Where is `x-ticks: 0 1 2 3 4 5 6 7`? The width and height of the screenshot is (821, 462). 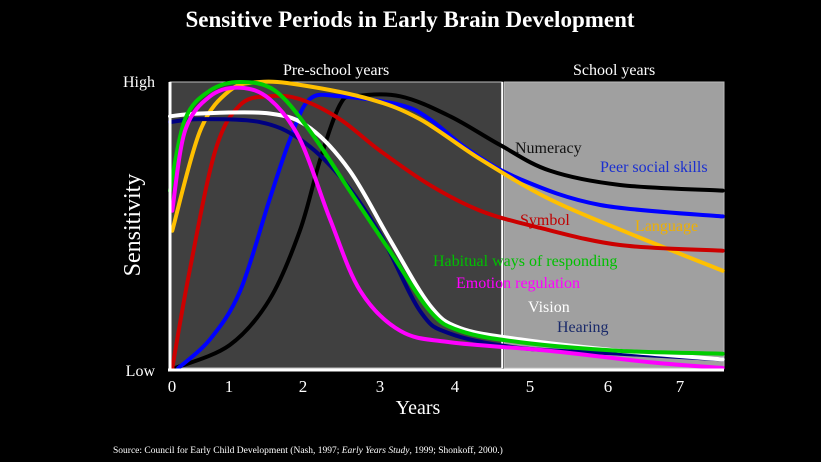 x-ticks: 0 1 2 3 4 5 6 7 is located at coordinates (426, 386).